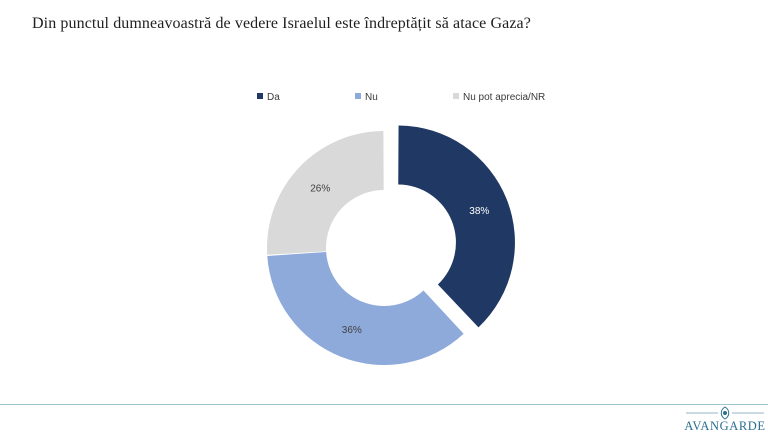 The width and height of the screenshot is (768, 434). Describe the element at coordinates (504, 97) in the screenshot. I see `legend-label-nu-pot-aprecia: Nu pot aprecia/NR` at that location.